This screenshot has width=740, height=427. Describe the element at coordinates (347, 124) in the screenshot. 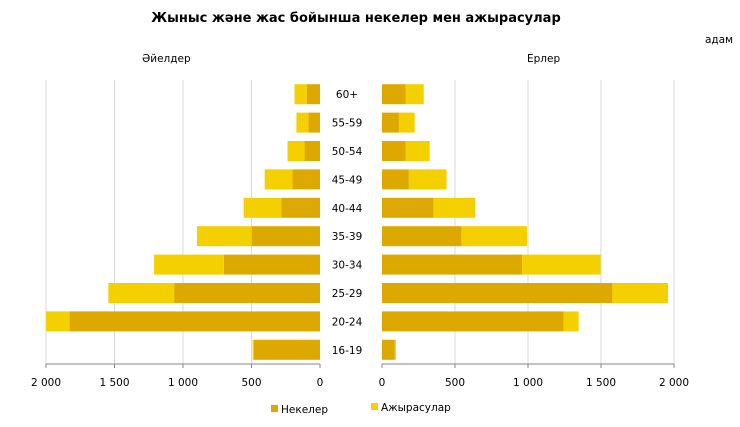

I see `age-group-label: 55-59` at that location.